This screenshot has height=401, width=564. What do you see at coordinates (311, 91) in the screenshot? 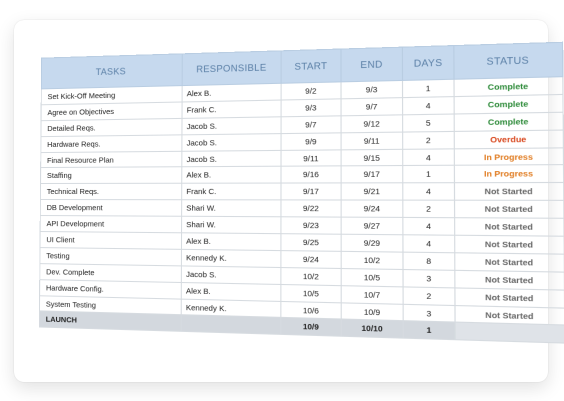
I see `start-date-cell: 9/2` at bounding box center [311, 91].